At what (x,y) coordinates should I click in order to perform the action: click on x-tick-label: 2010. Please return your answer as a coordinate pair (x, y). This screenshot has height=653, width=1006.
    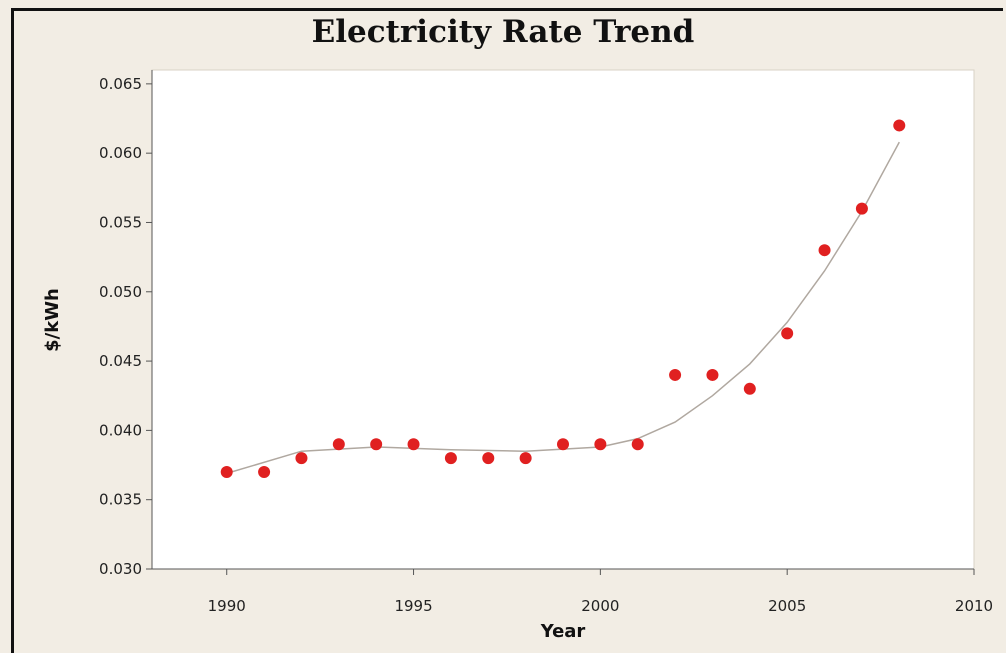
    Looking at the image, I should click on (974, 606).